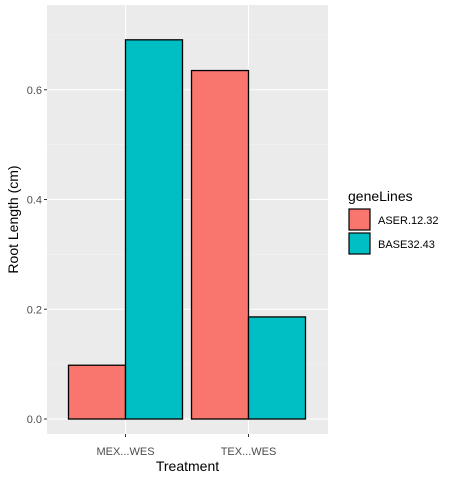 The height and width of the screenshot is (481, 458). What do you see at coordinates (220, 244) in the screenshot?
I see `bar-aser-12-32-tex-wes` at bounding box center [220, 244].